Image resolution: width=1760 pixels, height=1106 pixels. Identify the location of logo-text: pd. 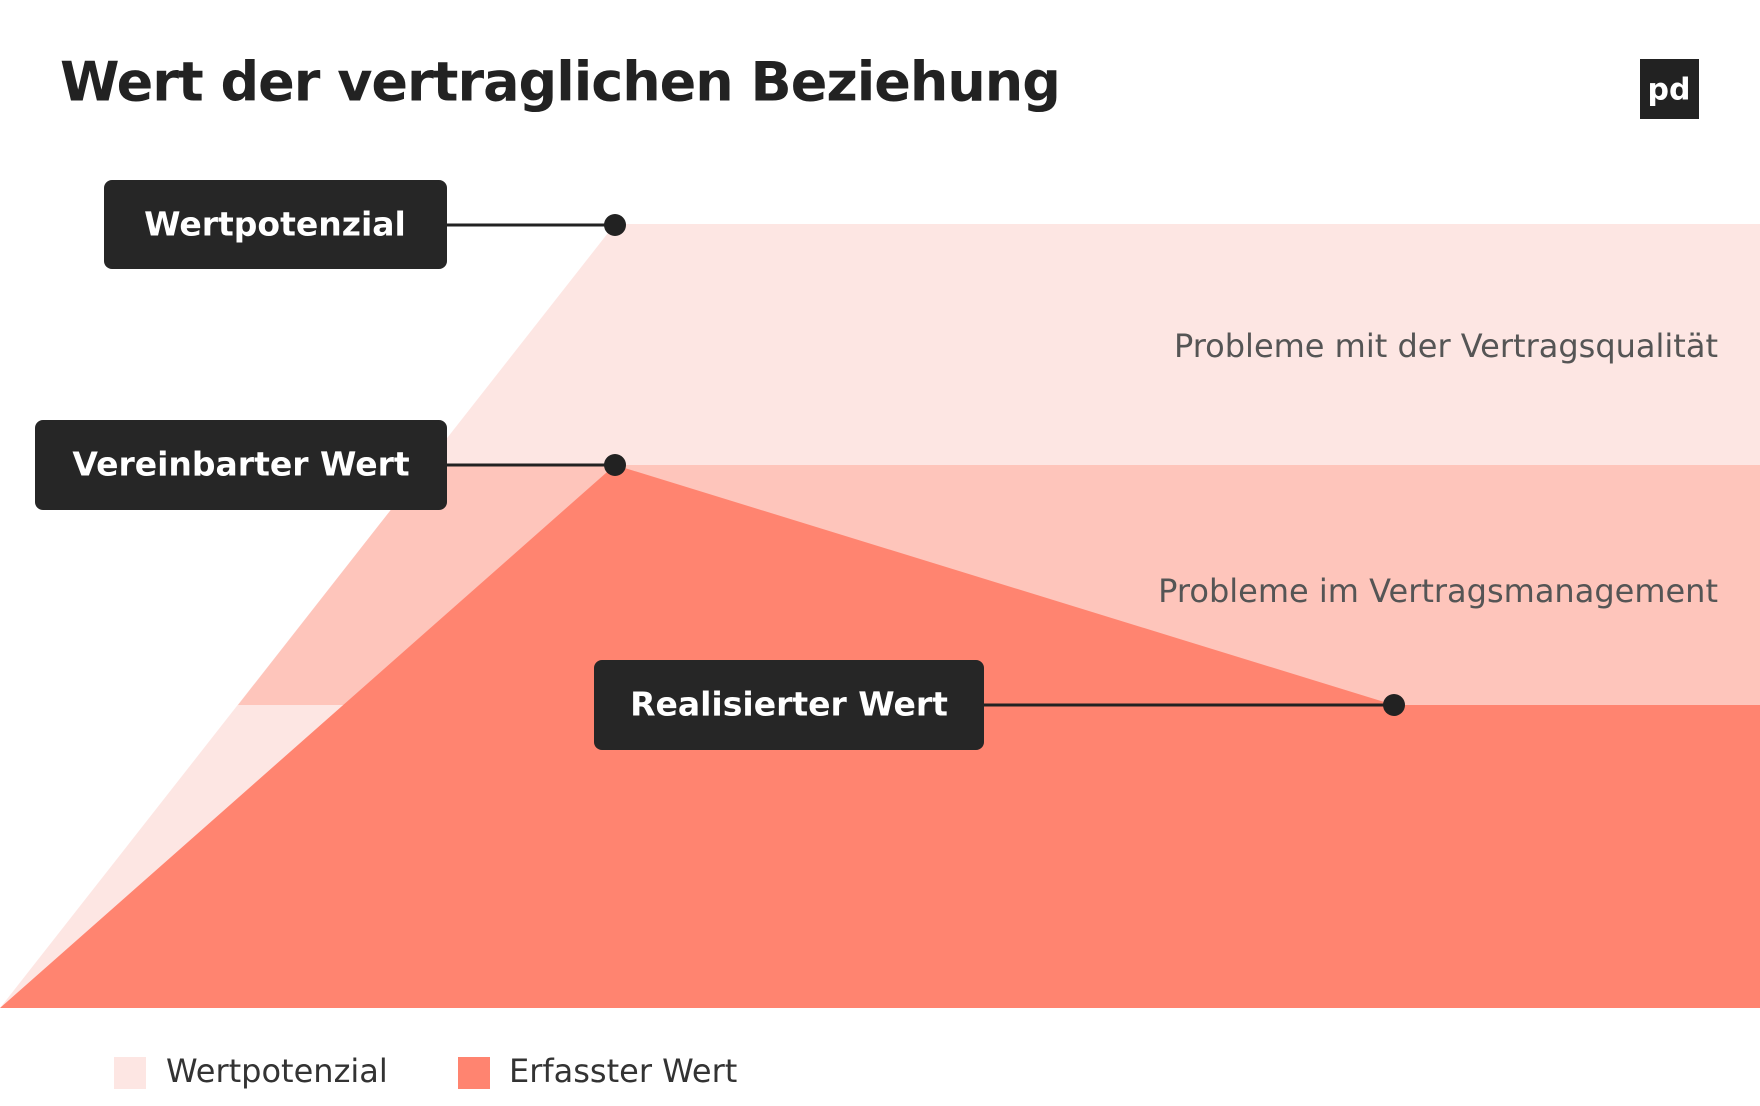
(1669, 90).